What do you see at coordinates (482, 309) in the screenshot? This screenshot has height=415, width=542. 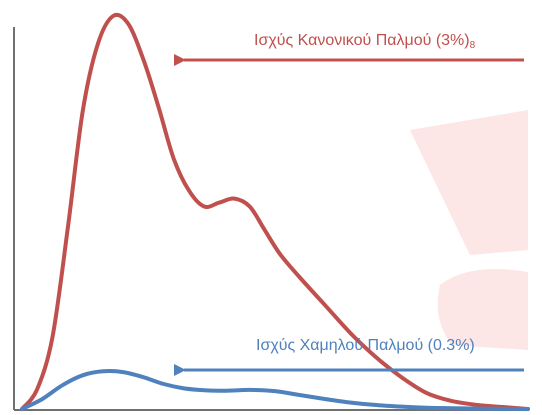 I see `watermark-shape-lower` at bounding box center [482, 309].